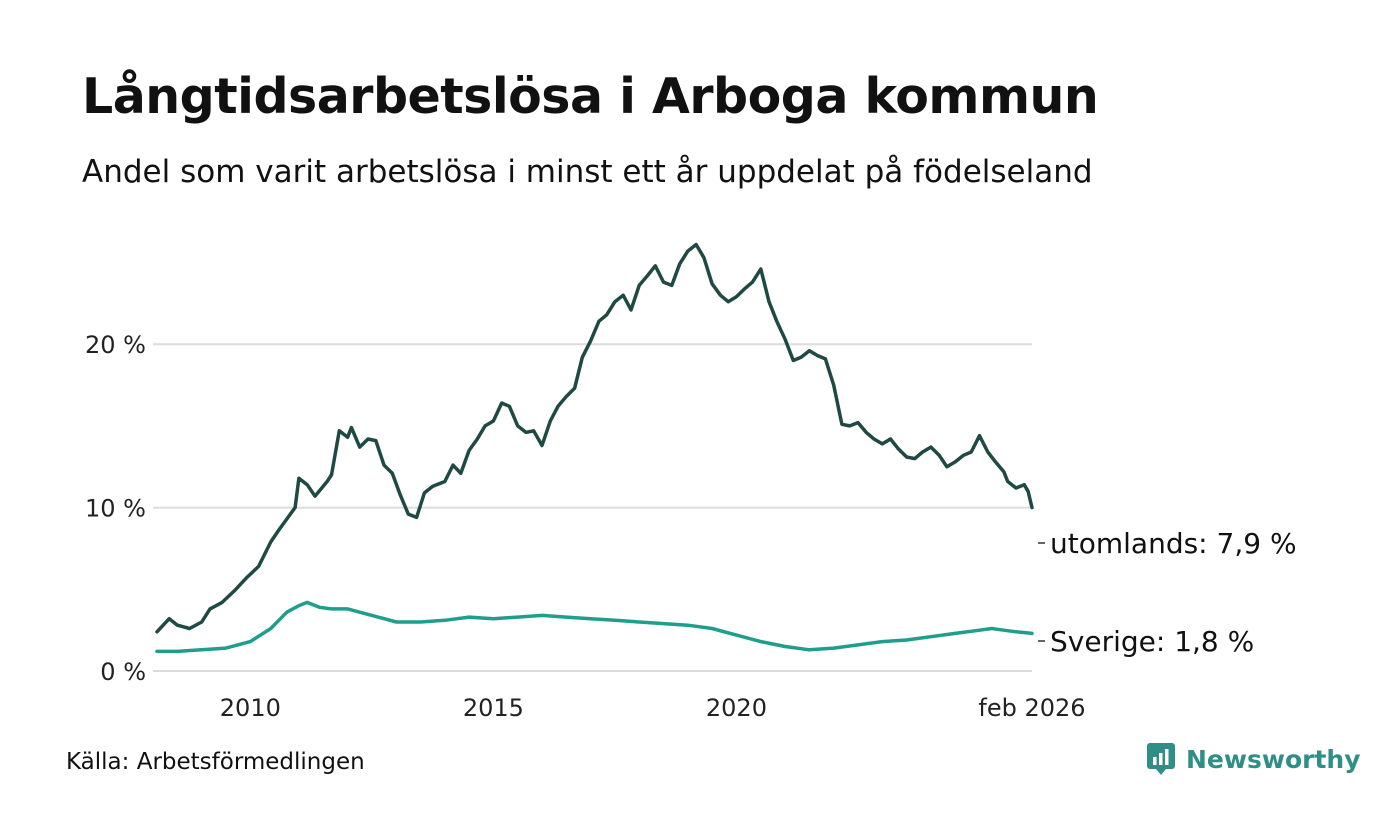 The image size is (1400, 840). What do you see at coordinates (215, 762) in the screenshot?
I see `source-note: Källa: Arbetsförmedlingen` at bounding box center [215, 762].